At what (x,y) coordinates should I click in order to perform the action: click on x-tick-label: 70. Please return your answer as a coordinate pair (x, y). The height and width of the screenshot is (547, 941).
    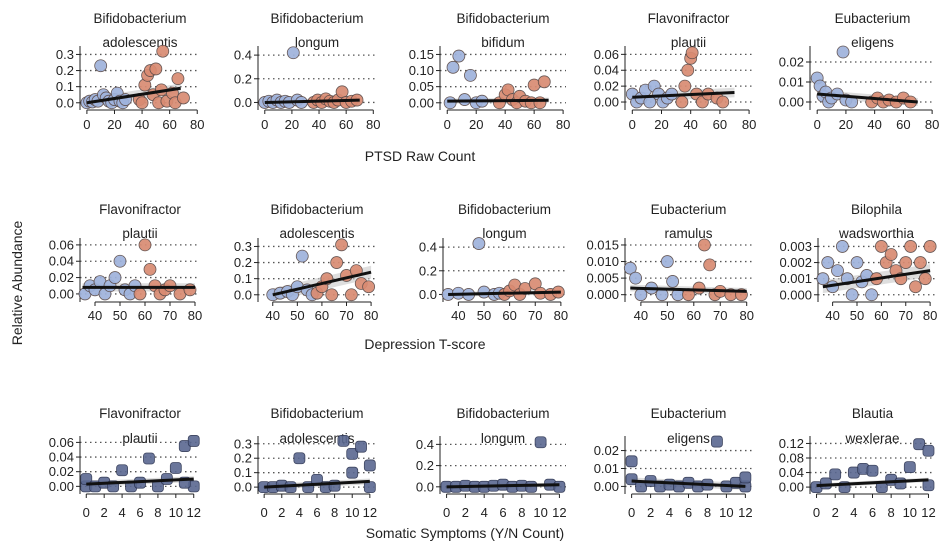
    Looking at the image, I should click on (720, 315).